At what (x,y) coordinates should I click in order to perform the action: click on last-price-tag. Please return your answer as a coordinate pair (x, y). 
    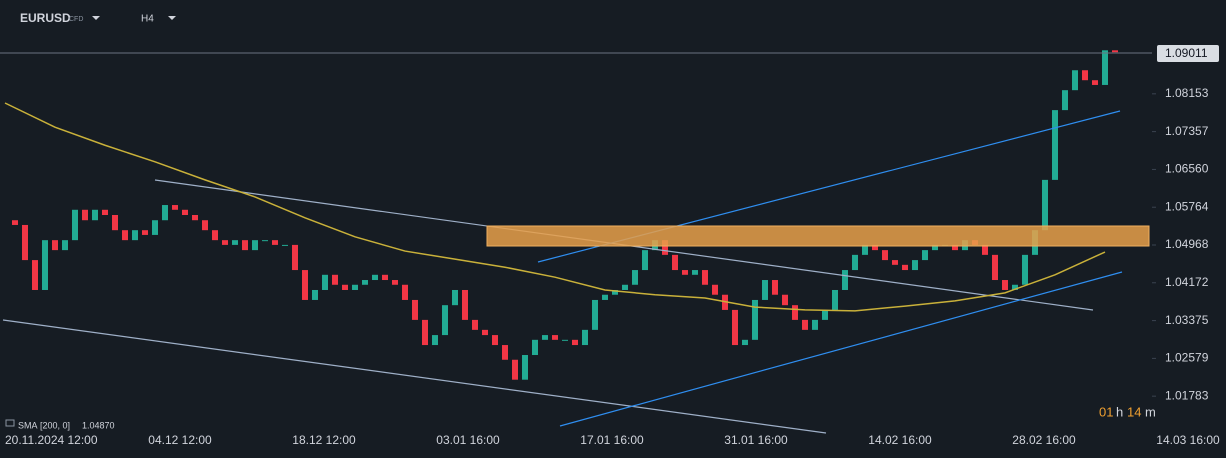
    Looking at the image, I should click on (1188, 53).